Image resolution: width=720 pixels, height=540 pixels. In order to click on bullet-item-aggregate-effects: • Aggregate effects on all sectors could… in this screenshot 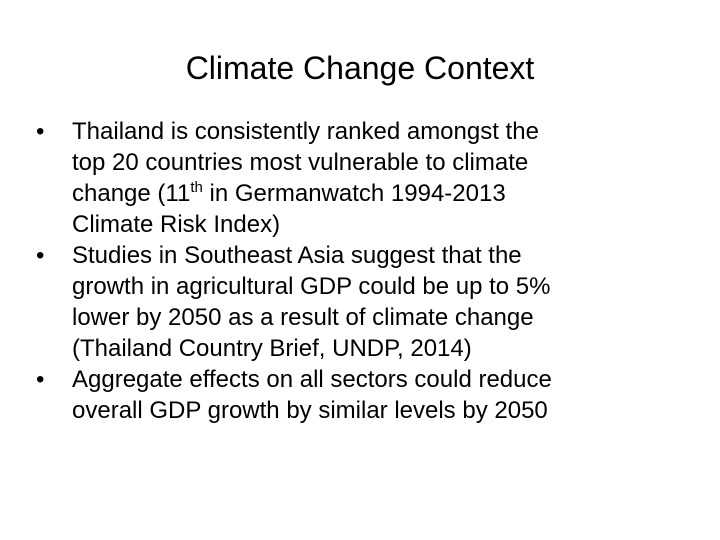, I will do `click(360, 395)`.